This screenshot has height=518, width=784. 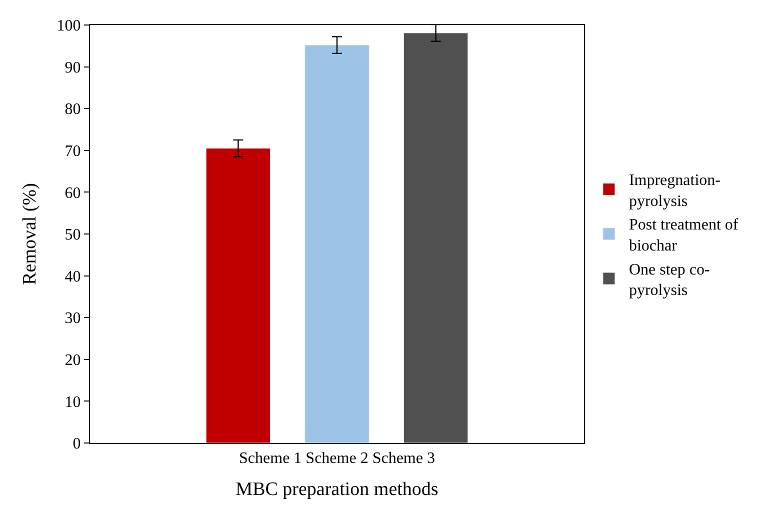 I want to click on y-tick-label: 10, so click(x=72, y=402).